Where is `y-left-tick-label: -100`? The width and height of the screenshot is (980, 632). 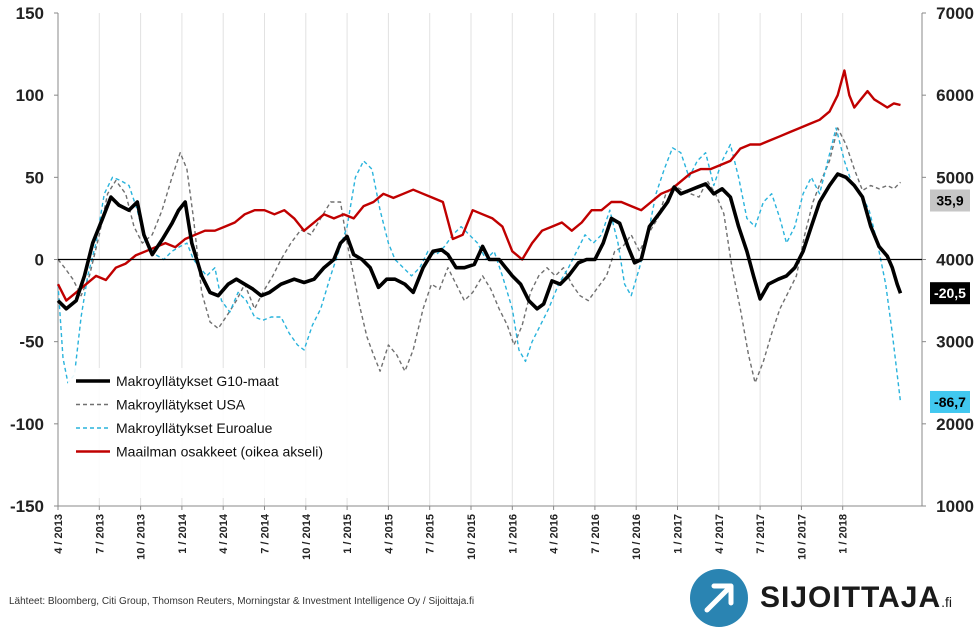
y-left-tick-label: -100 is located at coordinates (27, 424).